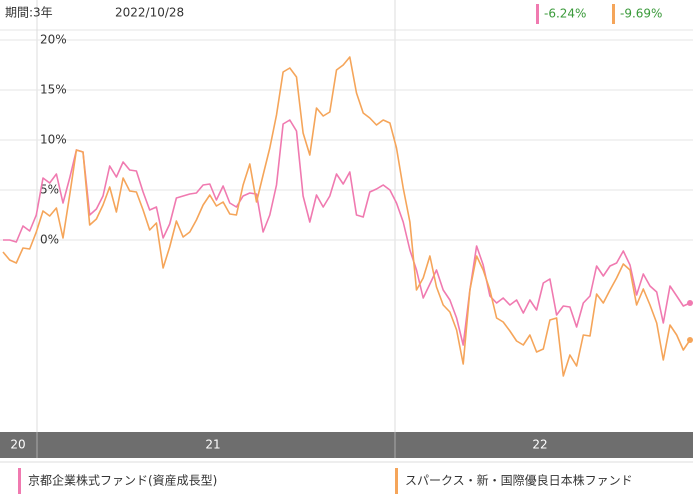 The width and height of the screenshot is (693, 503). Describe the element at coordinates (641, 14) in the screenshot. I see `summary-value: -9.69%` at that location.